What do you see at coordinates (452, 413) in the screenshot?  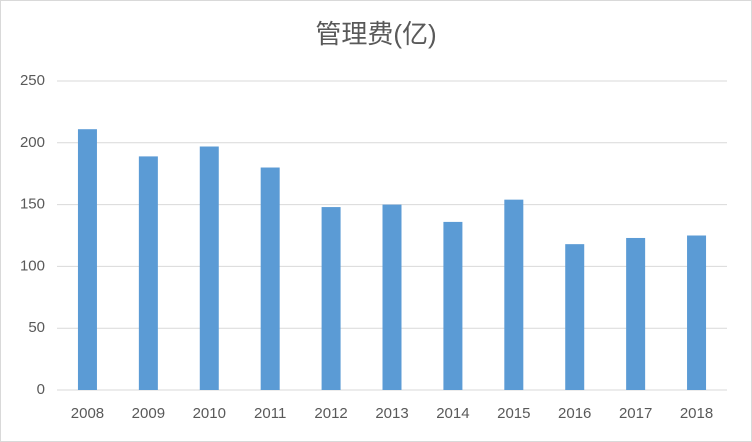 I see `x-tick-label: 2014` at bounding box center [452, 413].